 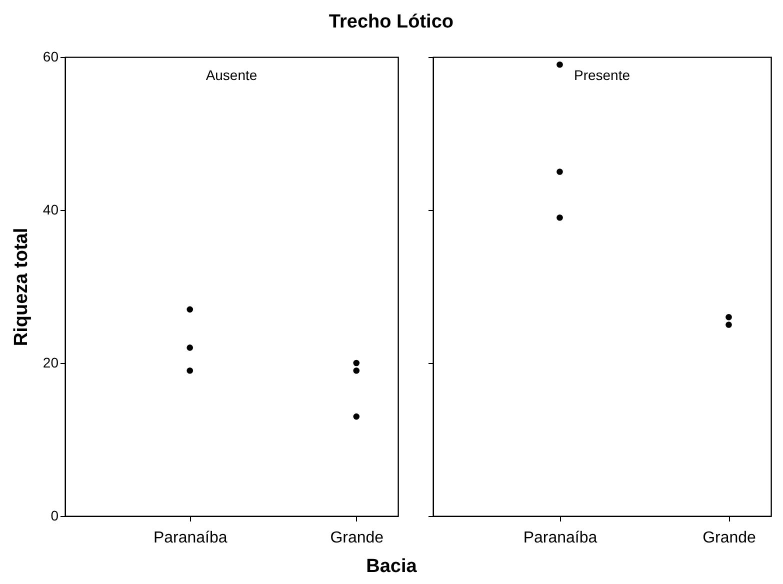 What do you see at coordinates (391, 21) in the screenshot?
I see `chart-title: Trecho Lótico` at bounding box center [391, 21].